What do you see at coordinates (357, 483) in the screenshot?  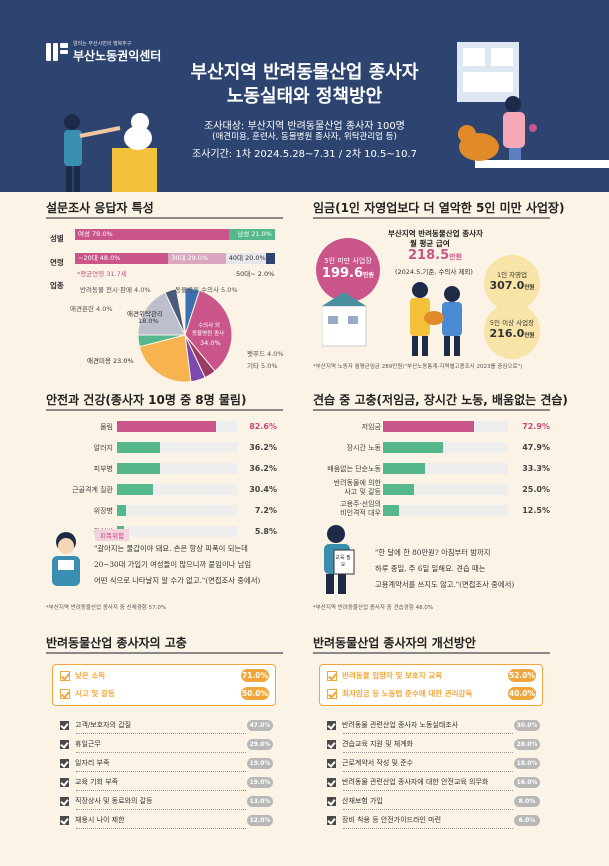 I see `bar-label-text: 반려동물에 의한` at bounding box center [357, 483].